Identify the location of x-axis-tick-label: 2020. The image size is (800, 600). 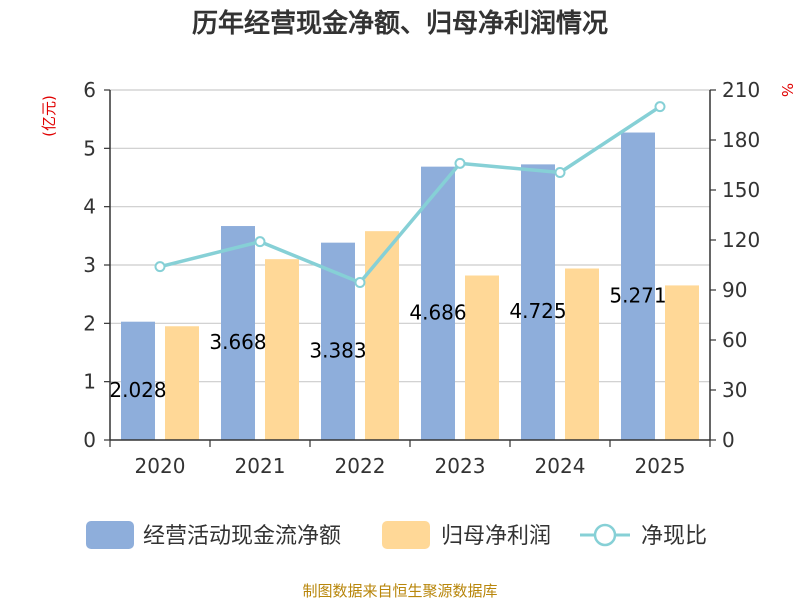
(160, 466).